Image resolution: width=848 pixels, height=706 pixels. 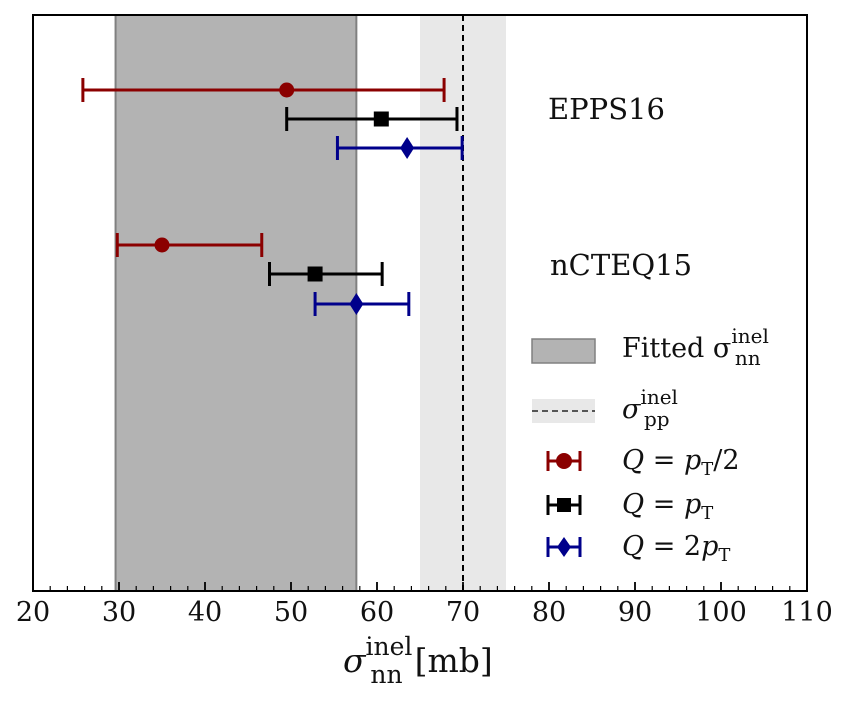 I want to click on x-tick-label: 90, so click(x=635, y=612).